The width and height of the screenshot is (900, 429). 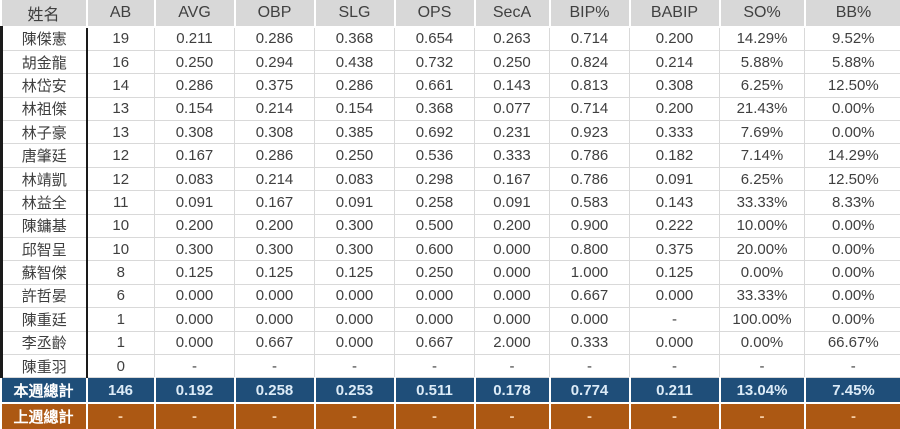 What do you see at coordinates (512, 109) in the screenshot?
I see `stat-cell: 0.077` at bounding box center [512, 109].